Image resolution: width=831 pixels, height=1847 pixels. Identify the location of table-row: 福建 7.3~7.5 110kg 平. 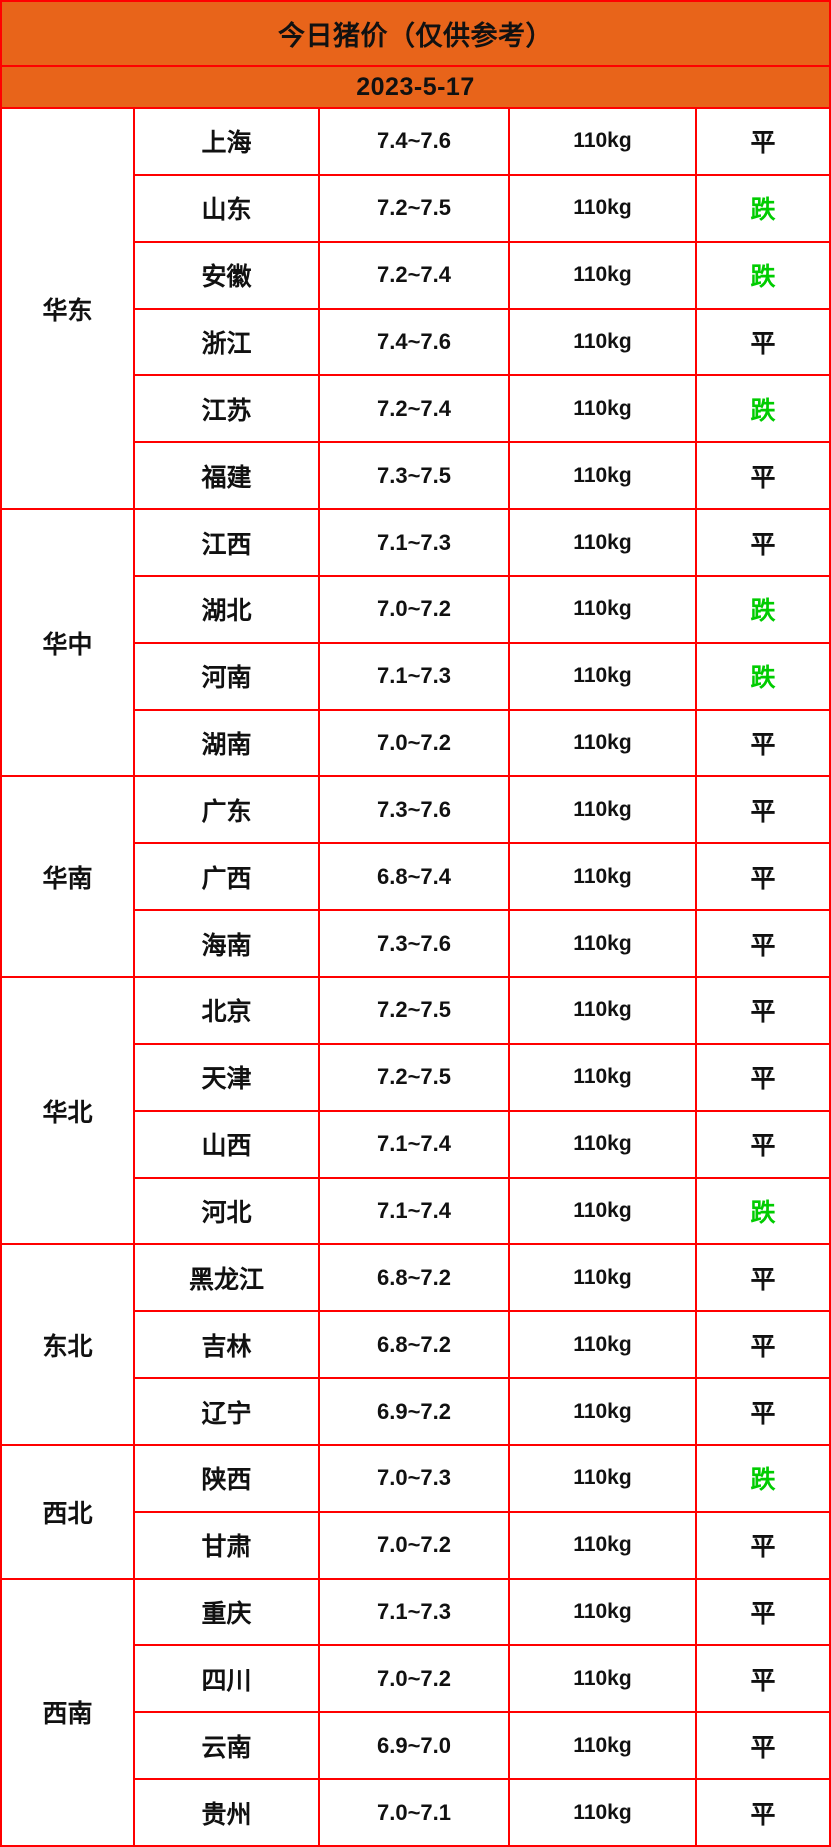
(482, 476).